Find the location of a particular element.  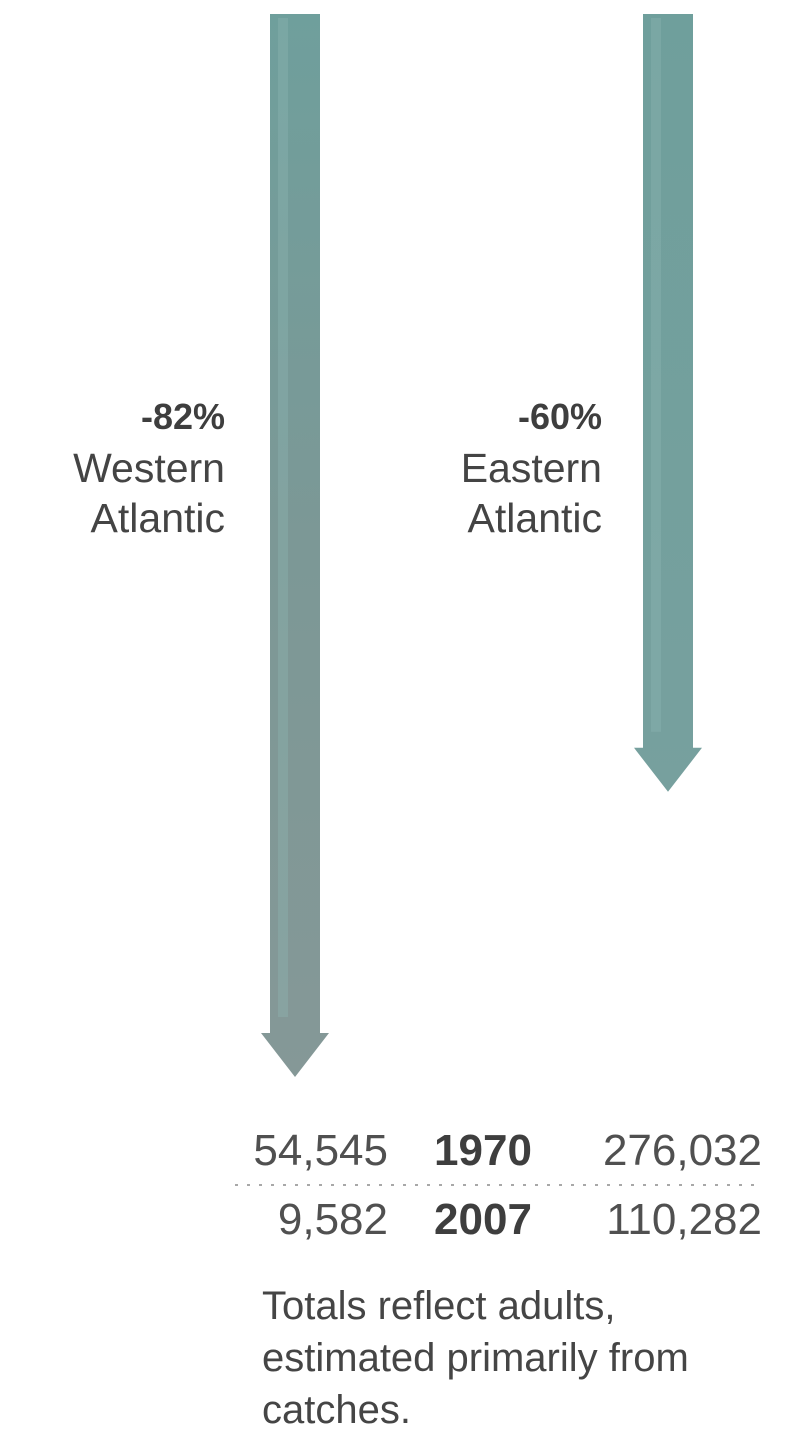

year-2007: 2007 is located at coordinates (483, 1219).